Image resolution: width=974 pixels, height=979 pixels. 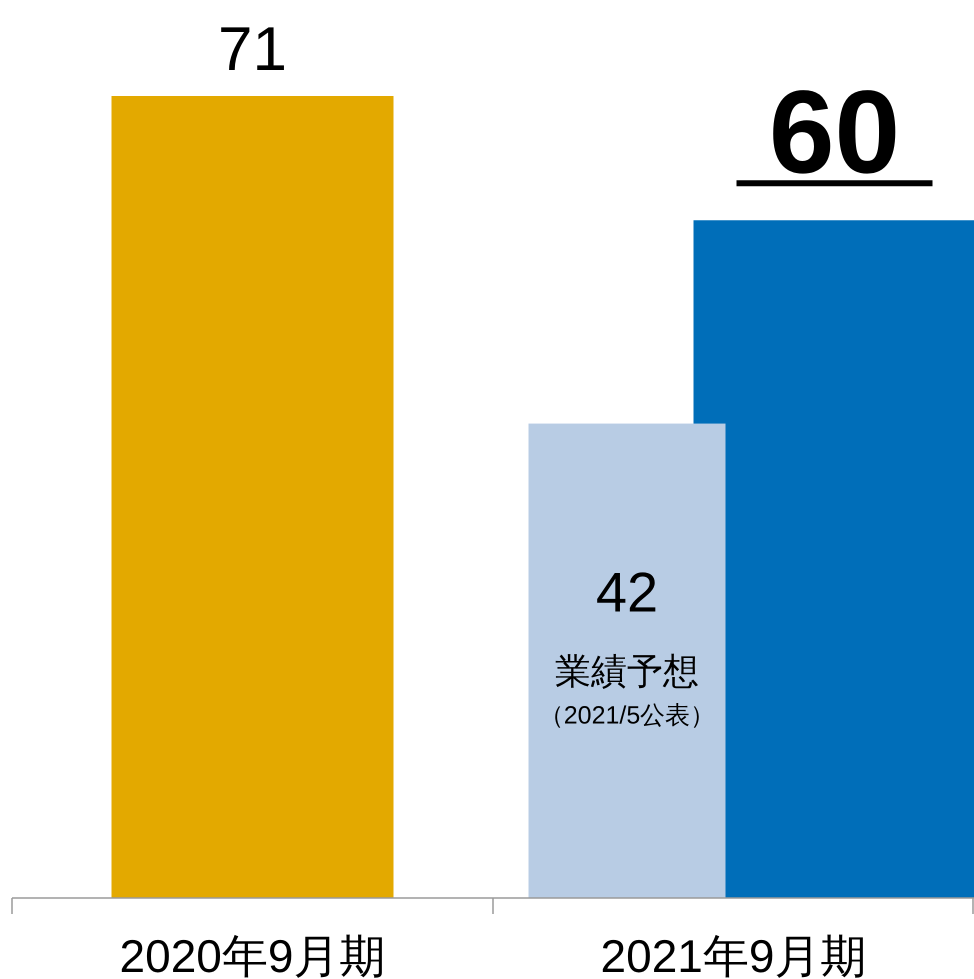 I want to click on data-label: 60, so click(x=834, y=132).